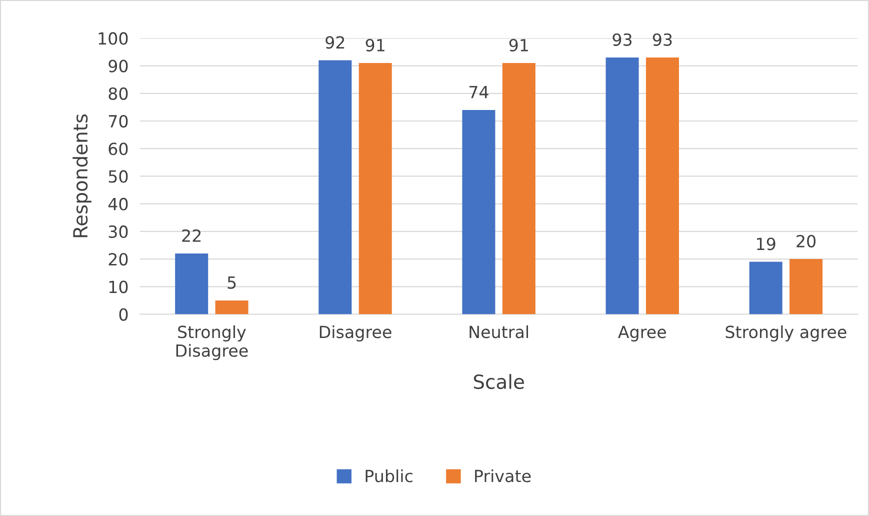 The width and height of the screenshot is (869, 516). What do you see at coordinates (212, 342) in the screenshot?
I see `x-tick-label: Strongly Disagree` at bounding box center [212, 342].